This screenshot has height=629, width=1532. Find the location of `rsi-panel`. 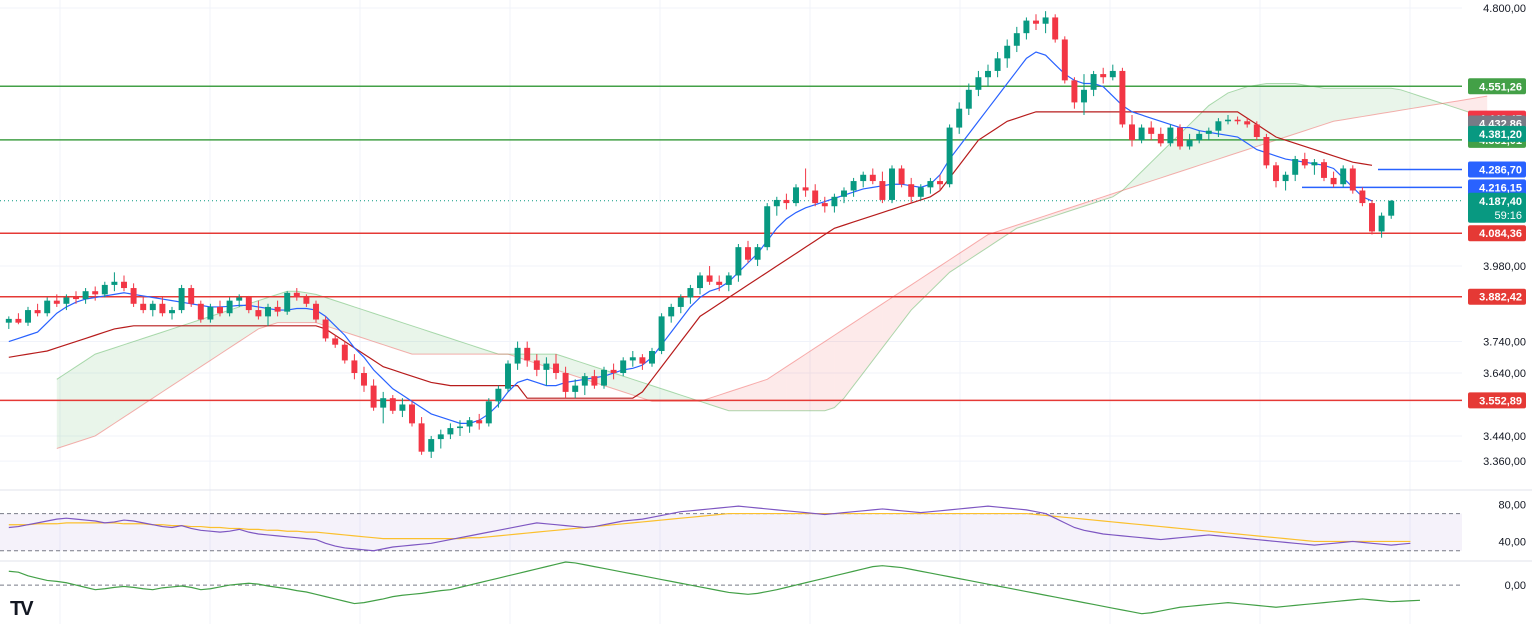

rsi-panel is located at coordinates (731, 528).